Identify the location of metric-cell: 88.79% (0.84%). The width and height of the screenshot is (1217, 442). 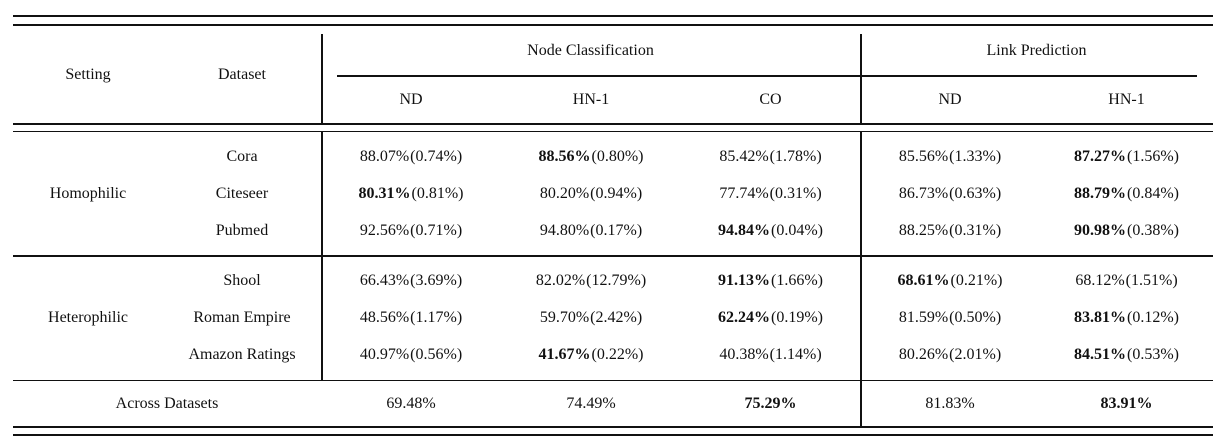
(1126, 193).